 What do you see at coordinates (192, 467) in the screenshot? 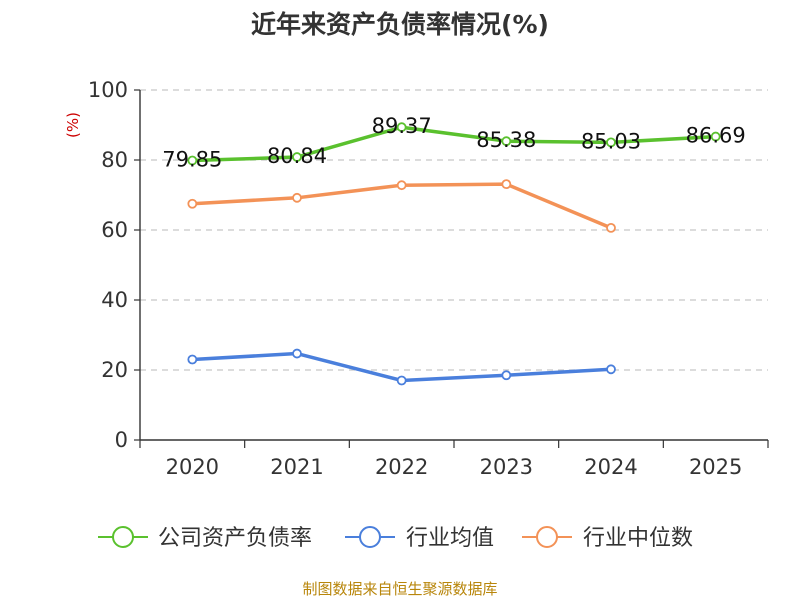
I see `x-tick-label: 2020` at bounding box center [192, 467].